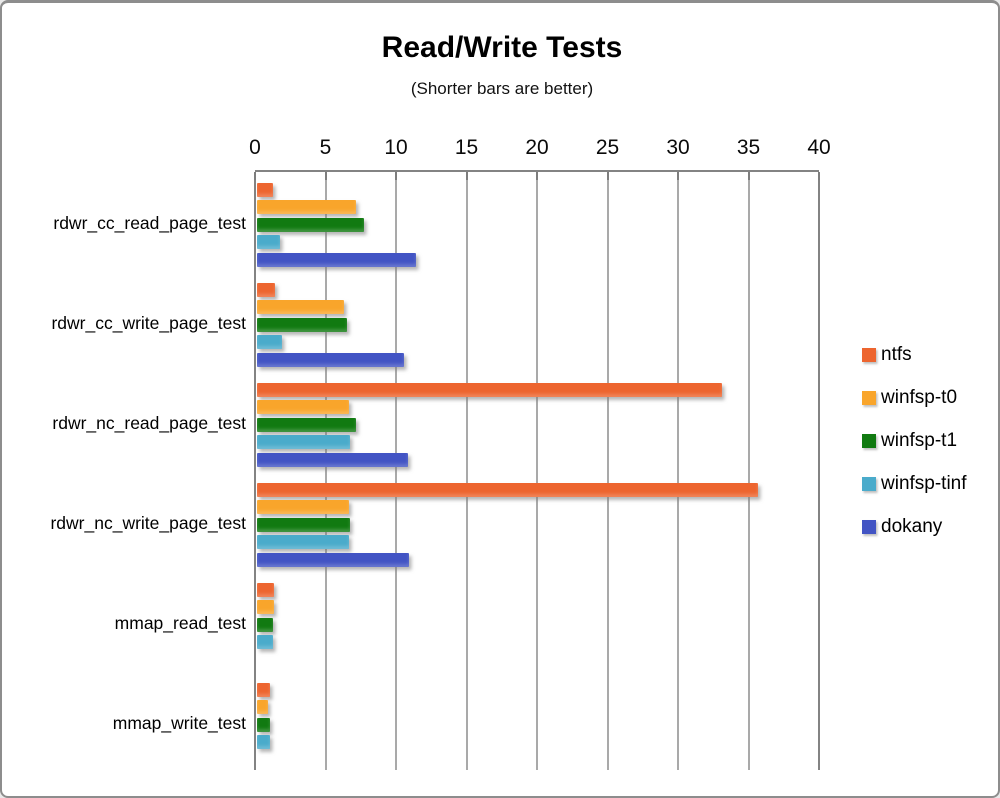 The width and height of the screenshot is (1000, 798). What do you see at coordinates (265, 642) in the screenshot?
I see `bar-winfsp-tinf-mmap_read_test` at bounding box center [265, 642].